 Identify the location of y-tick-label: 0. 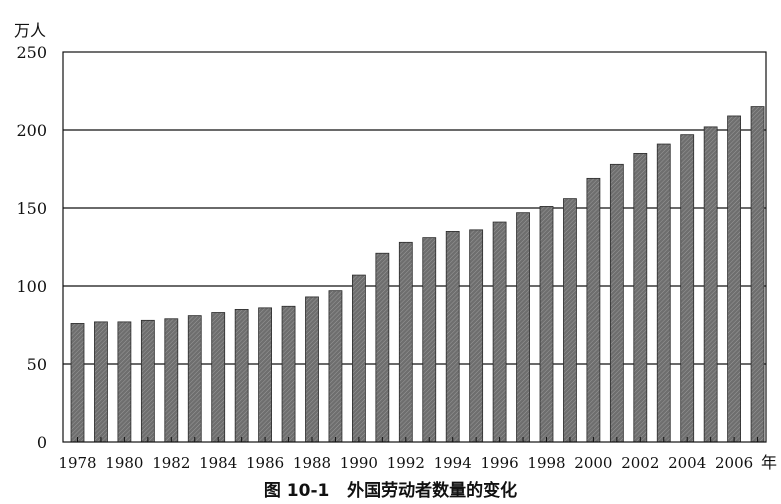
(42, 442).